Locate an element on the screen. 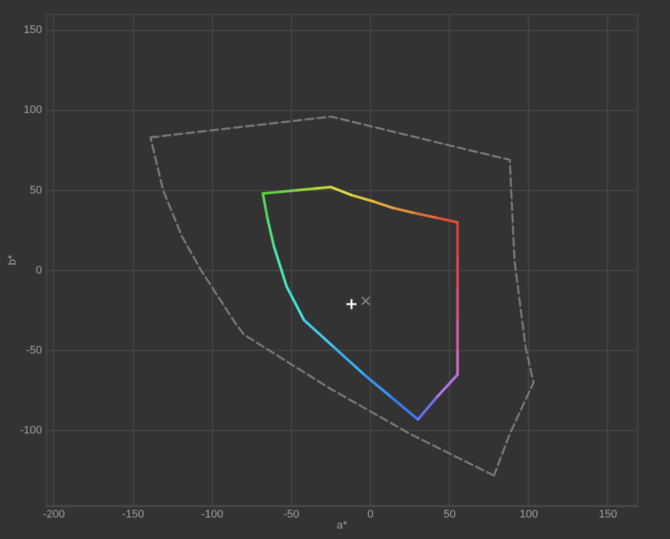 The image size is (670, 539). y-tick-label: 50 is located at coordinates (36, 190).